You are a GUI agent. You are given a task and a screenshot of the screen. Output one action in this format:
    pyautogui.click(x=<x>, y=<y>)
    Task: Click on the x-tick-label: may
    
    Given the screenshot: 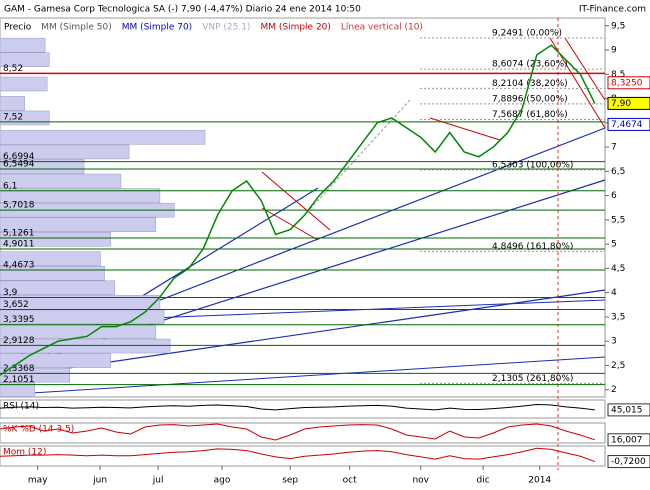 What is the action you would take?
    pyautogui.click(x=38, y=481)
    